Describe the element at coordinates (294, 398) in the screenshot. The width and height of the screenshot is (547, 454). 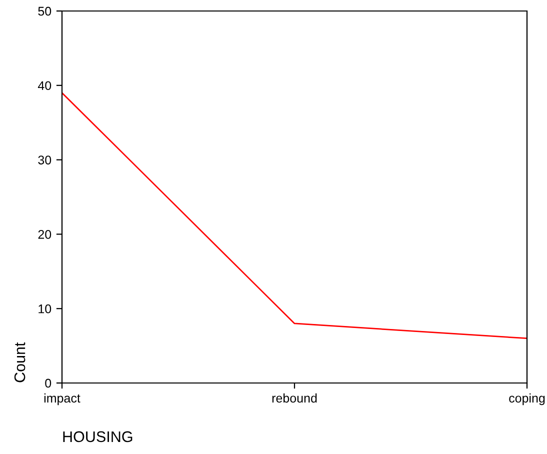
I see `x-tick-label: rebound` at that location.